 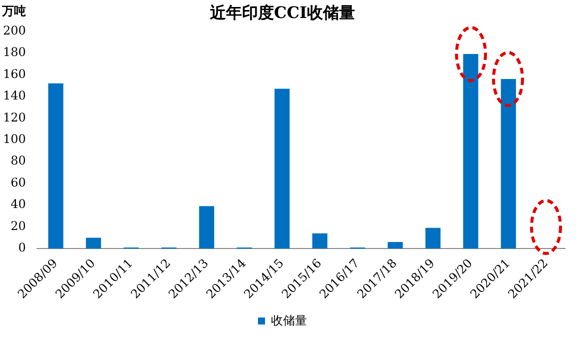 I want to click on y-tick-label: 20, so click(x=18, y=225).